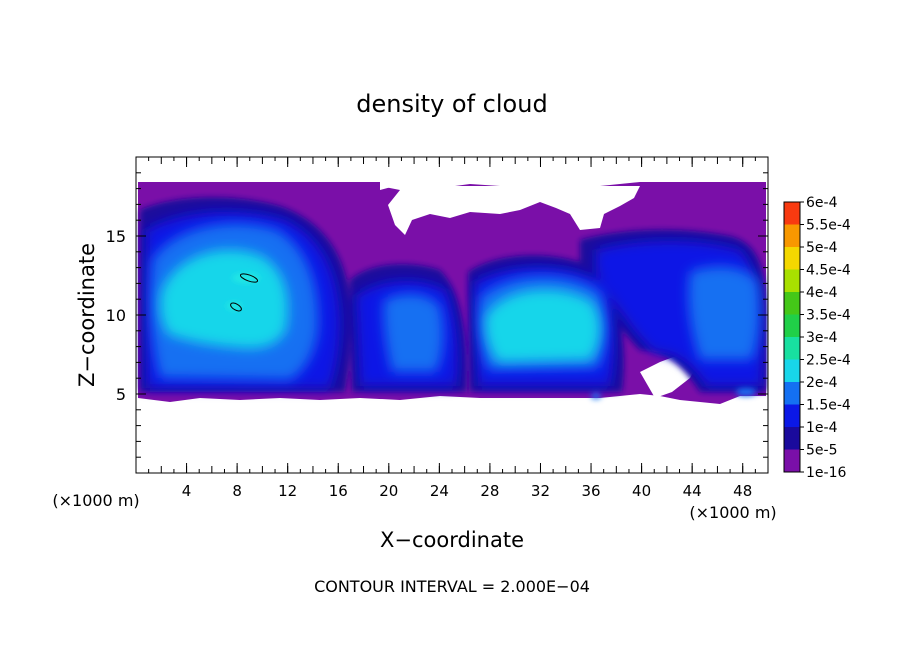  I want to click on colorbar-label: 1.5e-4, so click(828, 406).